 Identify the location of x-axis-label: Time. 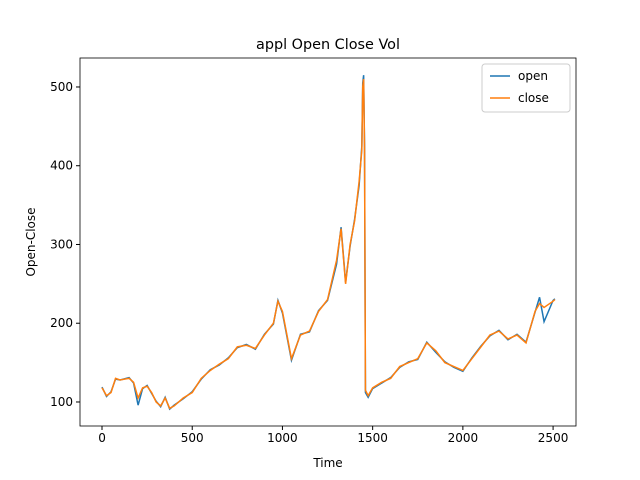
(327, 463).